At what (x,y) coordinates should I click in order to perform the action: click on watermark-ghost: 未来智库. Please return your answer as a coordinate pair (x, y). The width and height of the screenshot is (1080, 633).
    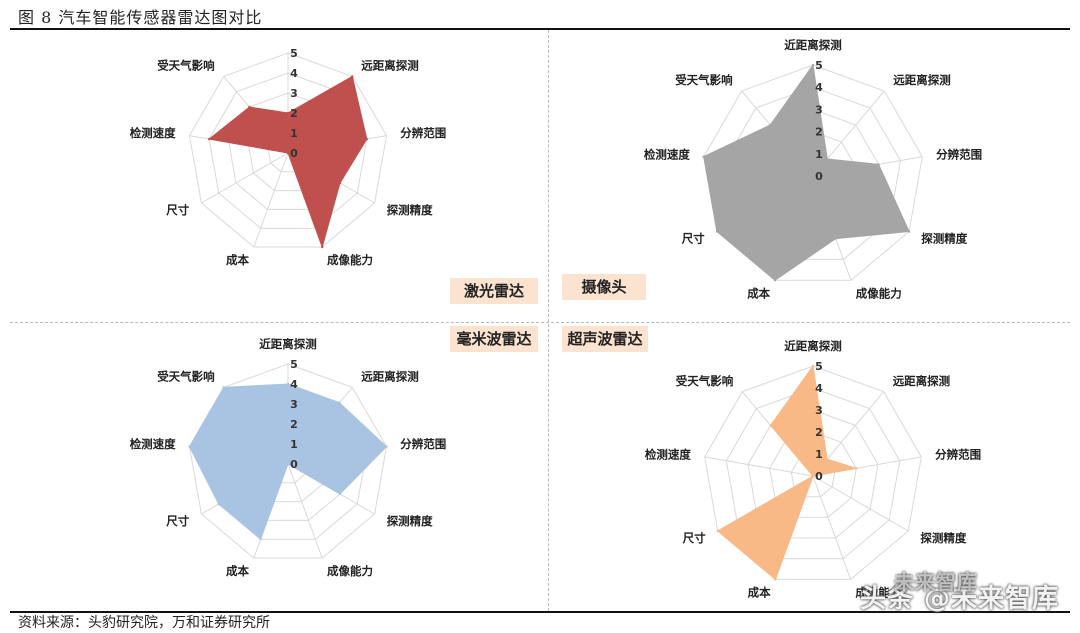
    Looking at the image, I should click on (936, 582).